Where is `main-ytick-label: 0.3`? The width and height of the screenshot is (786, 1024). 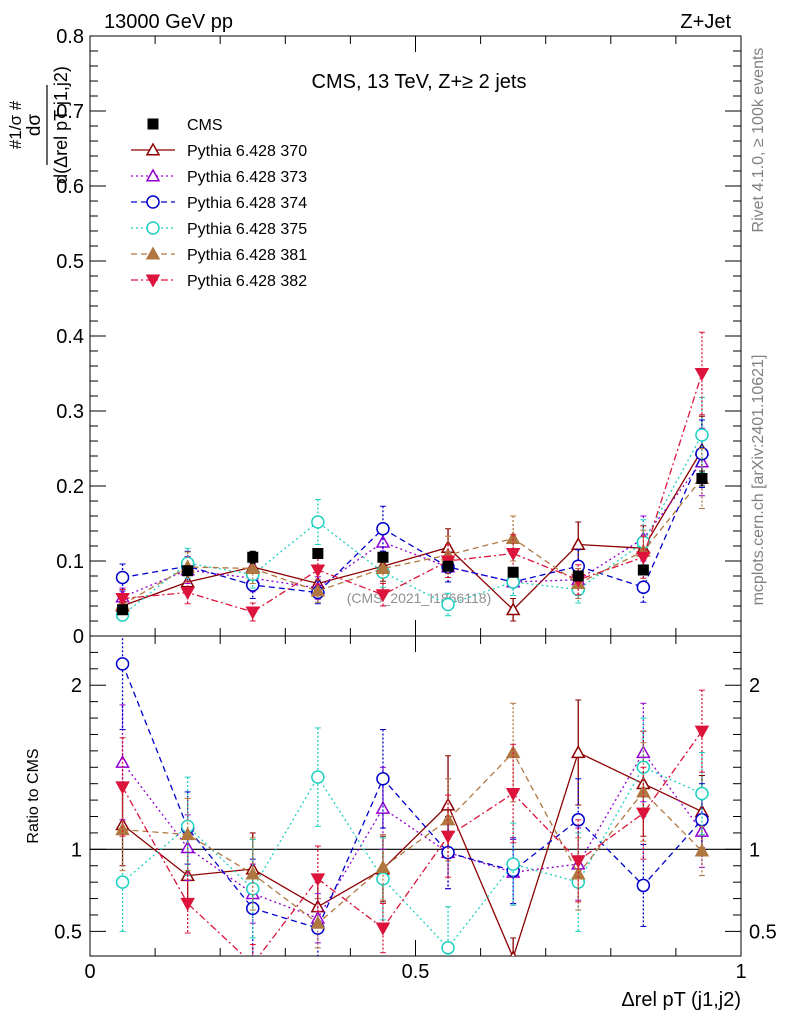
main-ytick-label: 0.3 is located at coordinates (70, 412).